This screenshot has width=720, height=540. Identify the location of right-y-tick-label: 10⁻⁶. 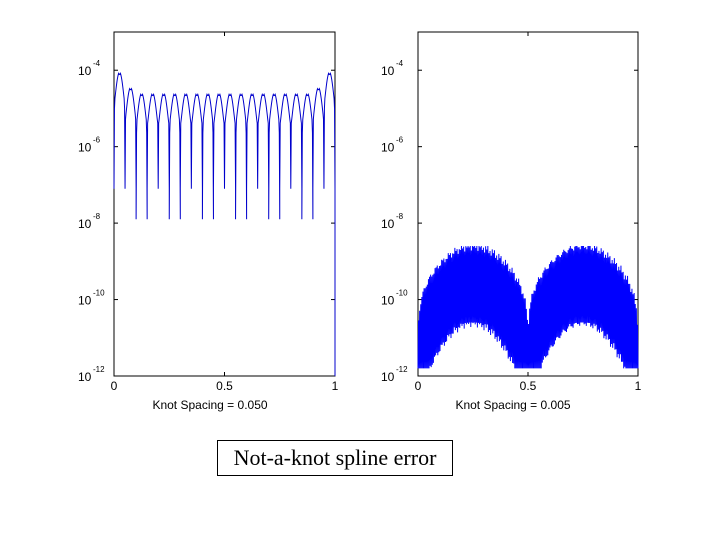
(392, 145).